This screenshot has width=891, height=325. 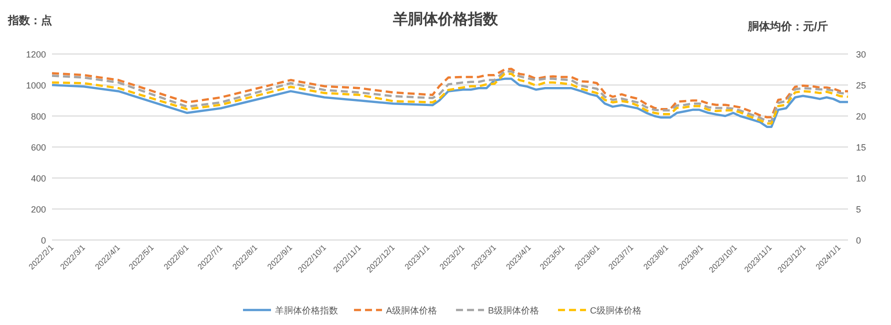 I want to click on y2-tick-label: 15, so click(x=861, y=147).